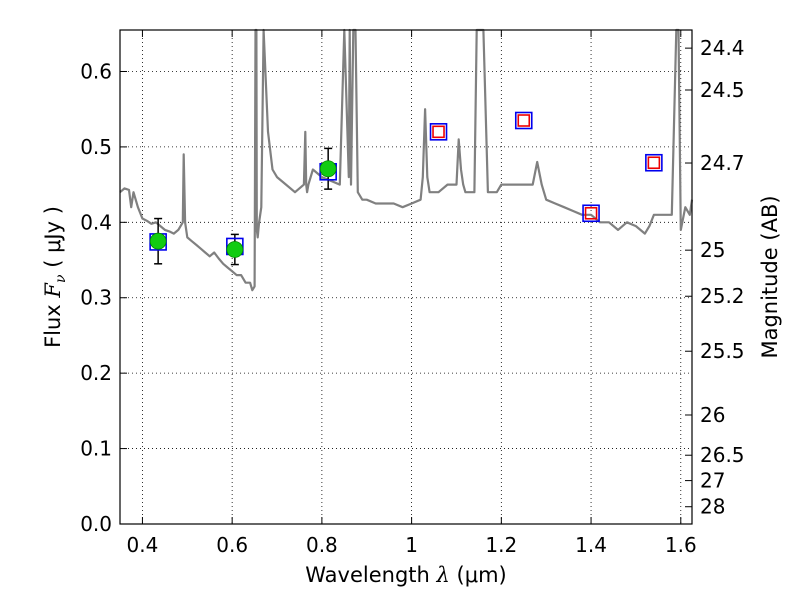 Image resolution: width=800 pixels, height=600 pixels. Describe the element at coordinates (722, 48) in the screenshot. I see `y2-tick-label: 24.4` at that location.